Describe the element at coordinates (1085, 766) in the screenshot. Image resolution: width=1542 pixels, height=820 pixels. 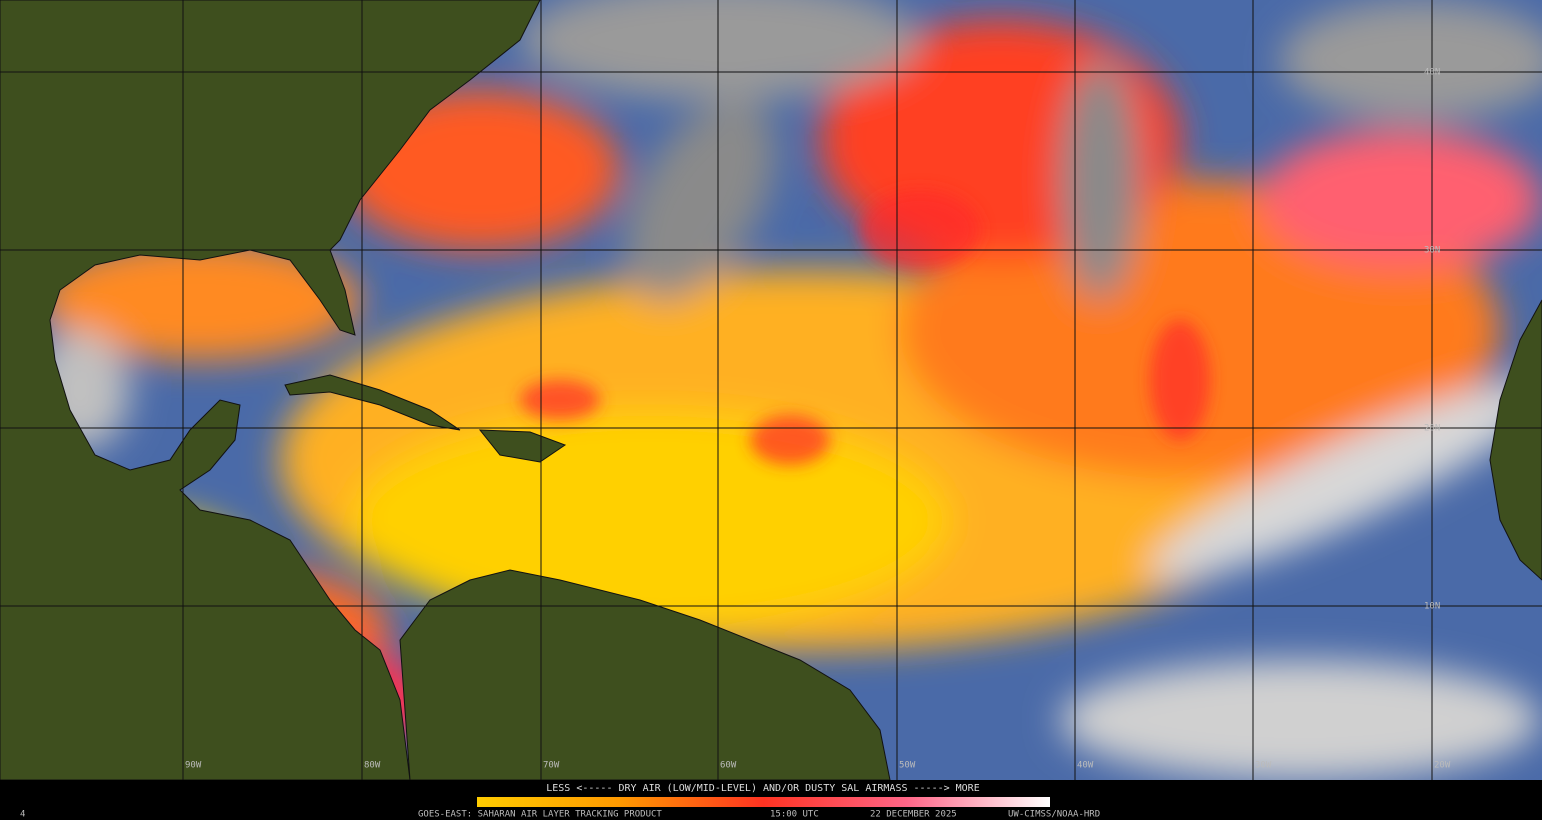
I see `longitude-label: 40W` at that location.